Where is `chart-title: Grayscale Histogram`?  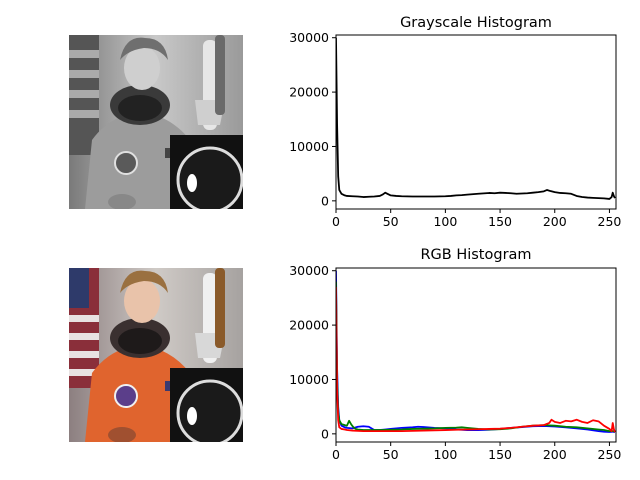 chart-title: Grayscale Histogram is located at coordinates (476, 23).